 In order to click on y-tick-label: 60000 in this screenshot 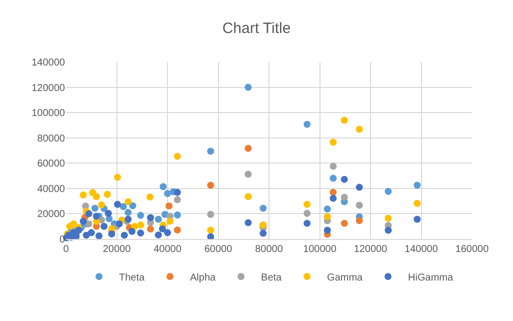, I will do `click(51, 164)`.